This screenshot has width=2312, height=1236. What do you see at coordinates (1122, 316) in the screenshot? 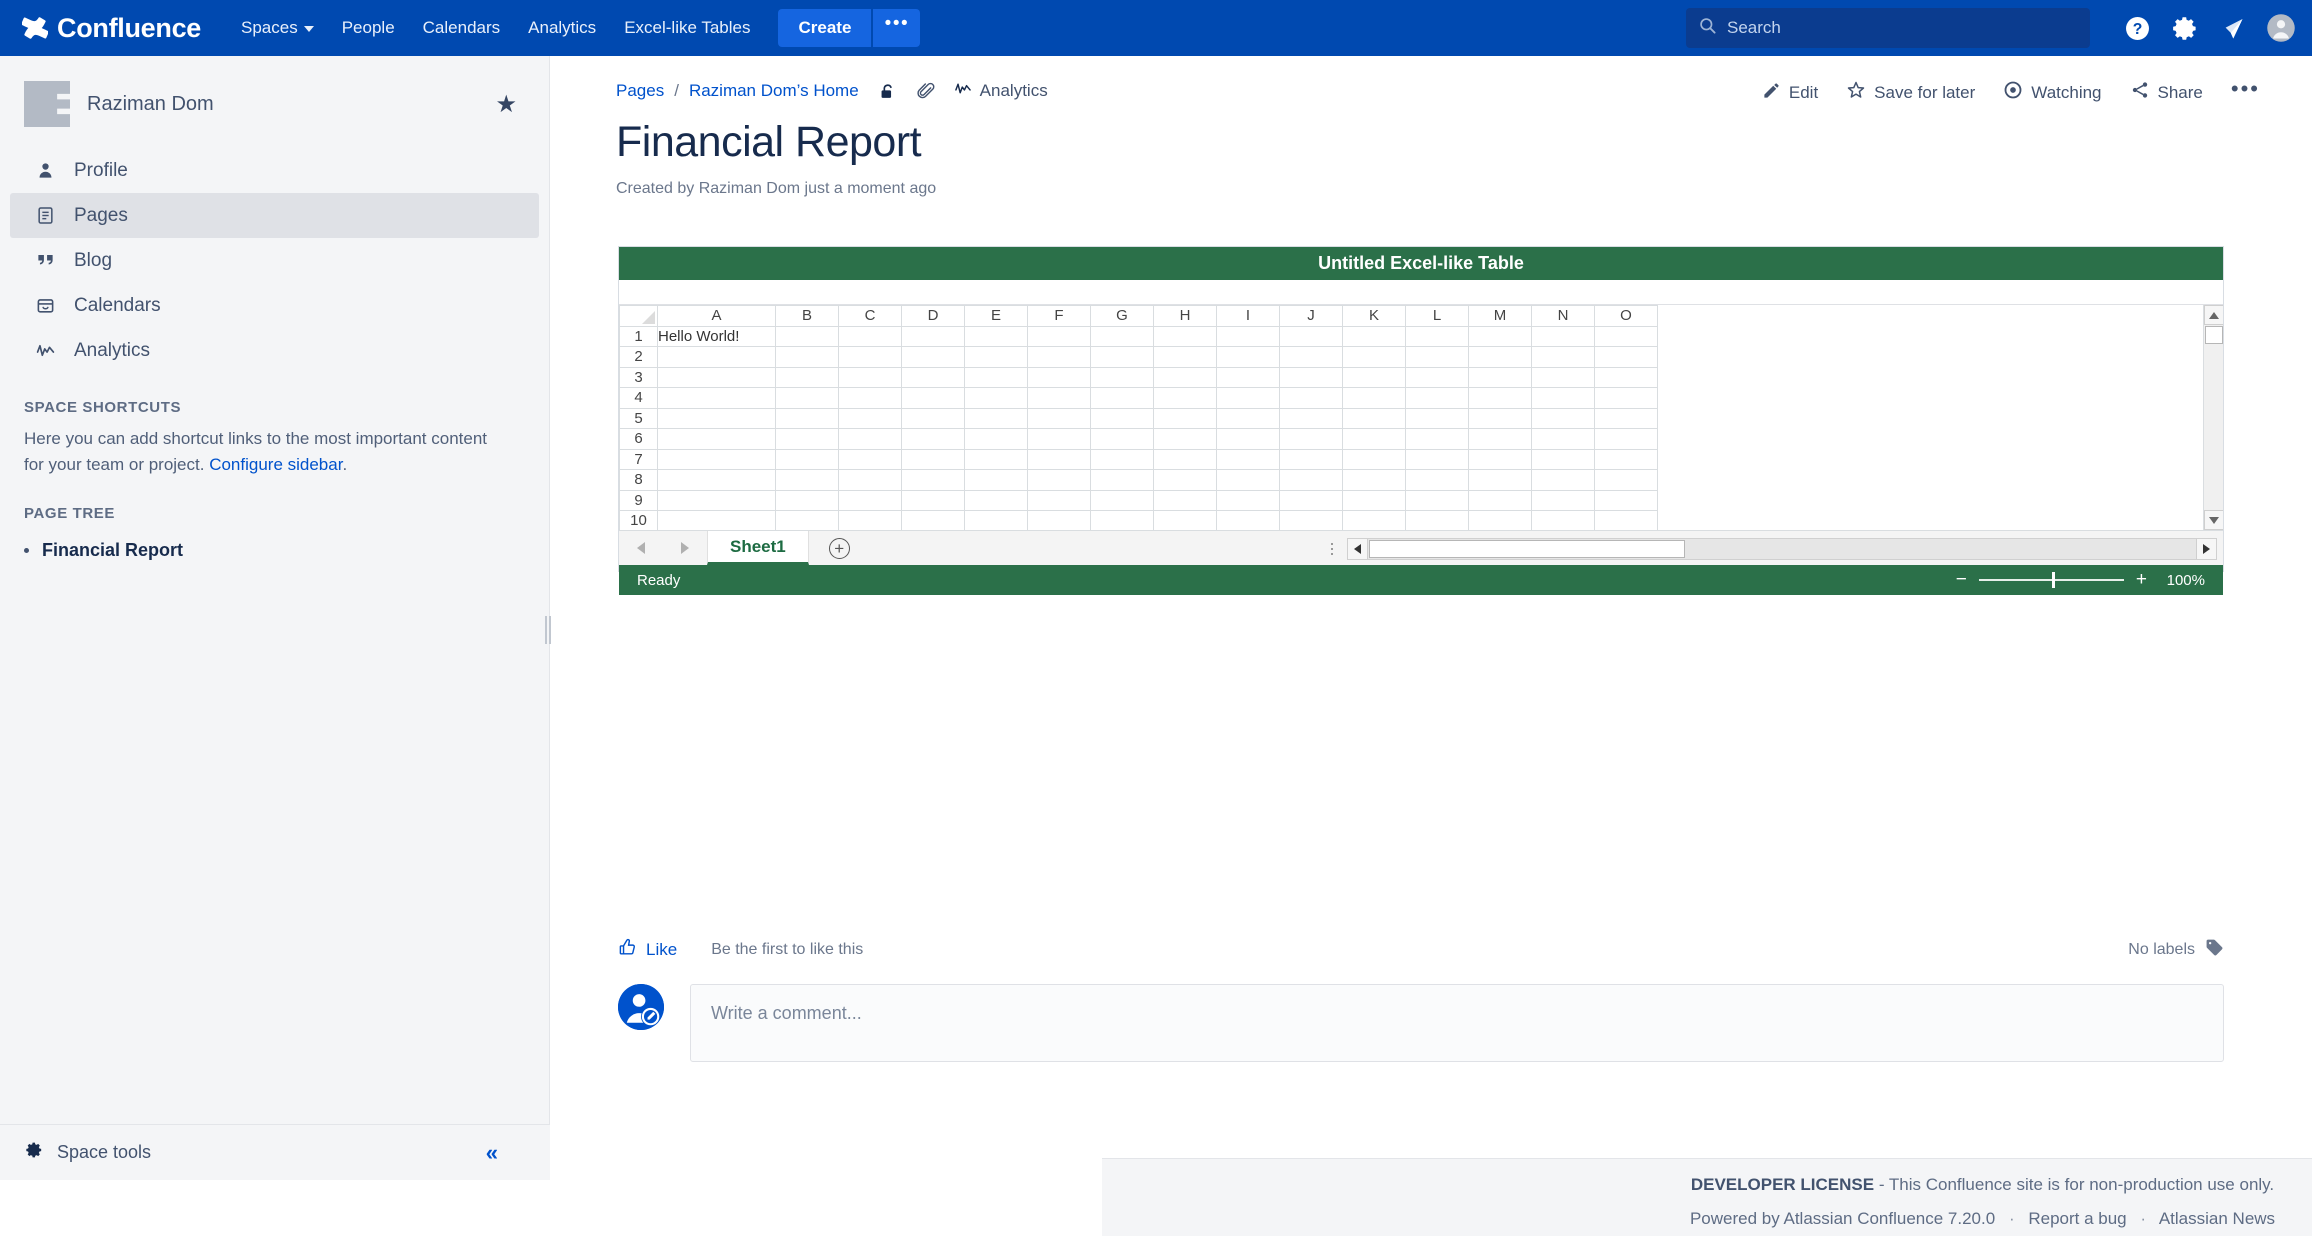
I see `column-header-G: G` at bounding box center [1122, 316].